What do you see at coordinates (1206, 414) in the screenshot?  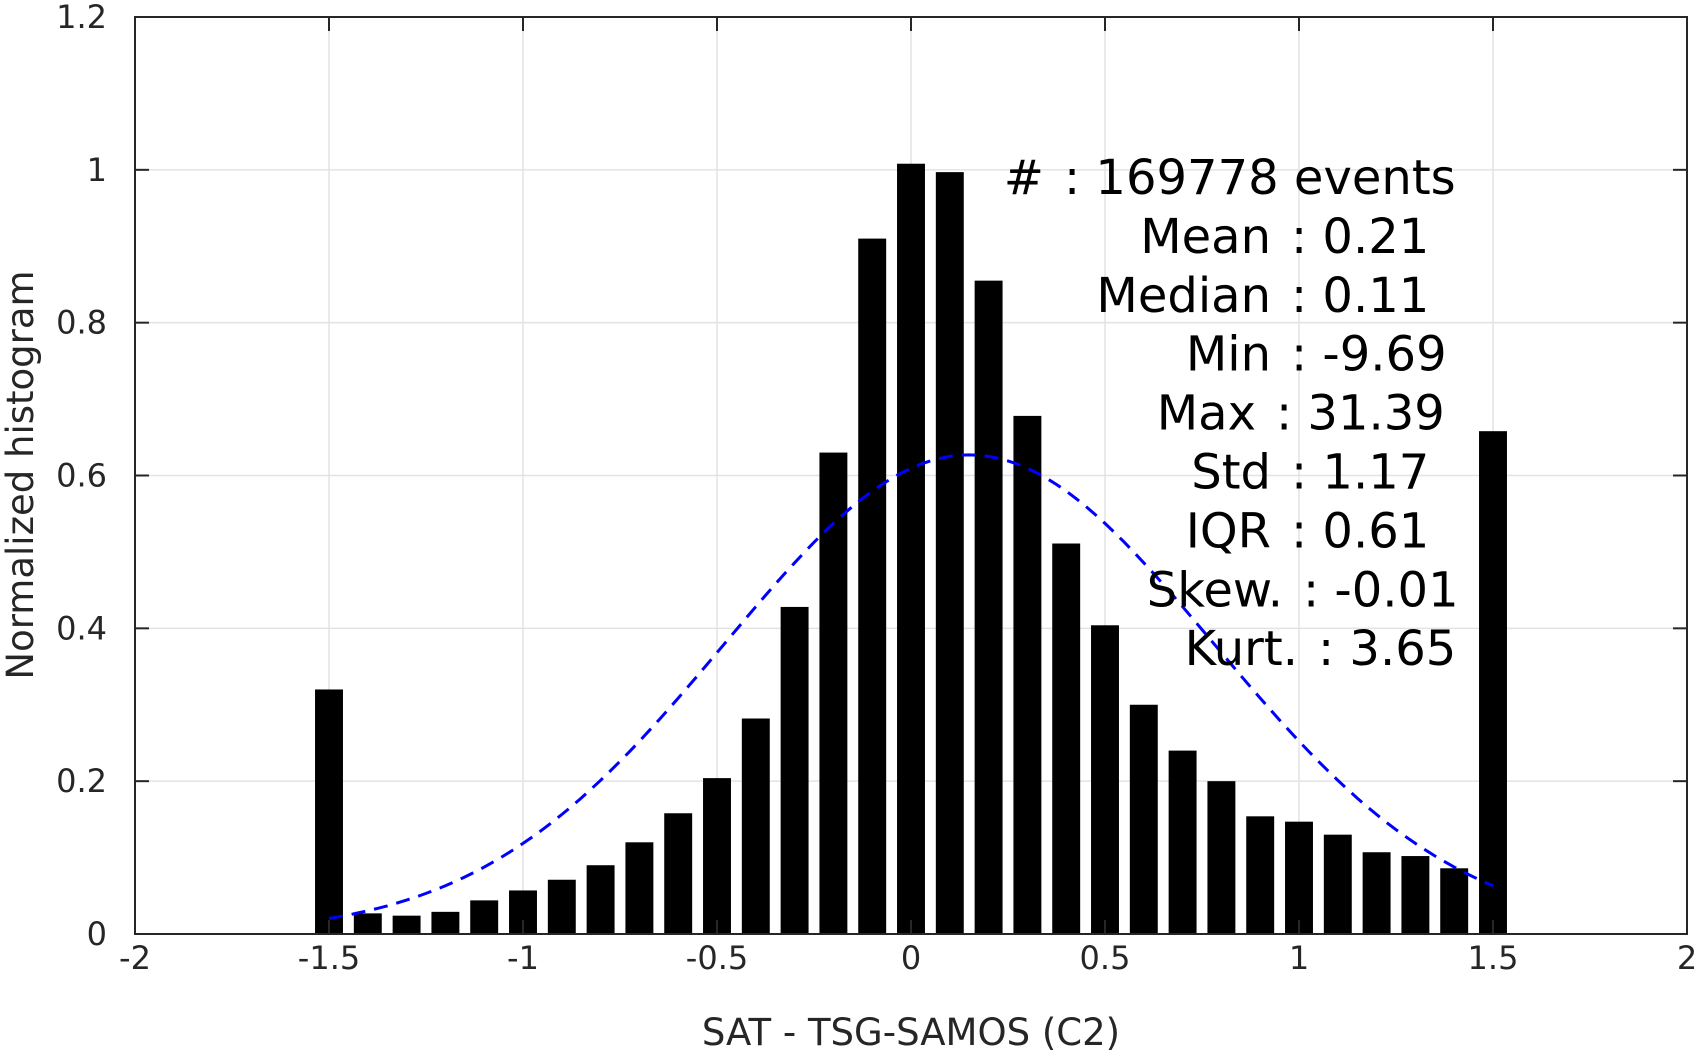 I see `stat-label: Max` at bounding box center [1206, 414].